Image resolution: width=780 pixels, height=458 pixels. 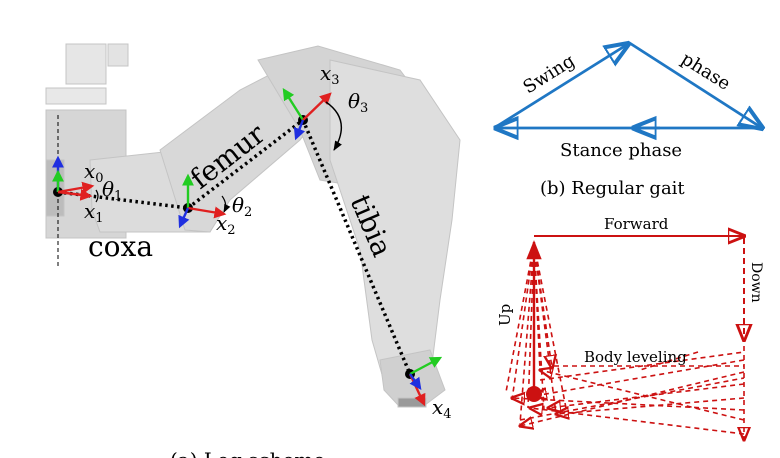 What do you see at coordinates (247, 453) in the screenshot?
I see `leg-scheme-caption: (a) Leg scheme` at bounding box center [247, 453].